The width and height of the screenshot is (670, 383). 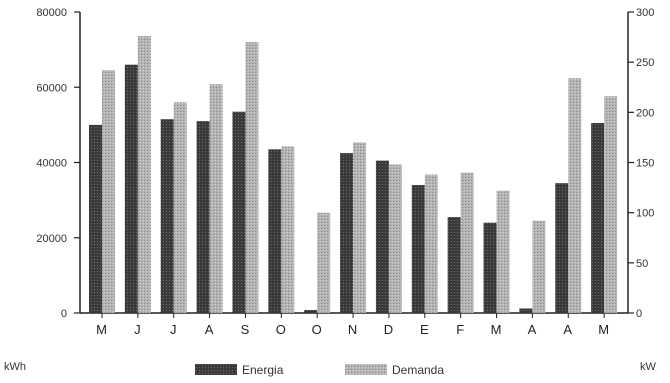 What do you see at coordinates (645, 214) in the screenshot?
I see `right-tick-label: 100` at bounding box center [645, 214].